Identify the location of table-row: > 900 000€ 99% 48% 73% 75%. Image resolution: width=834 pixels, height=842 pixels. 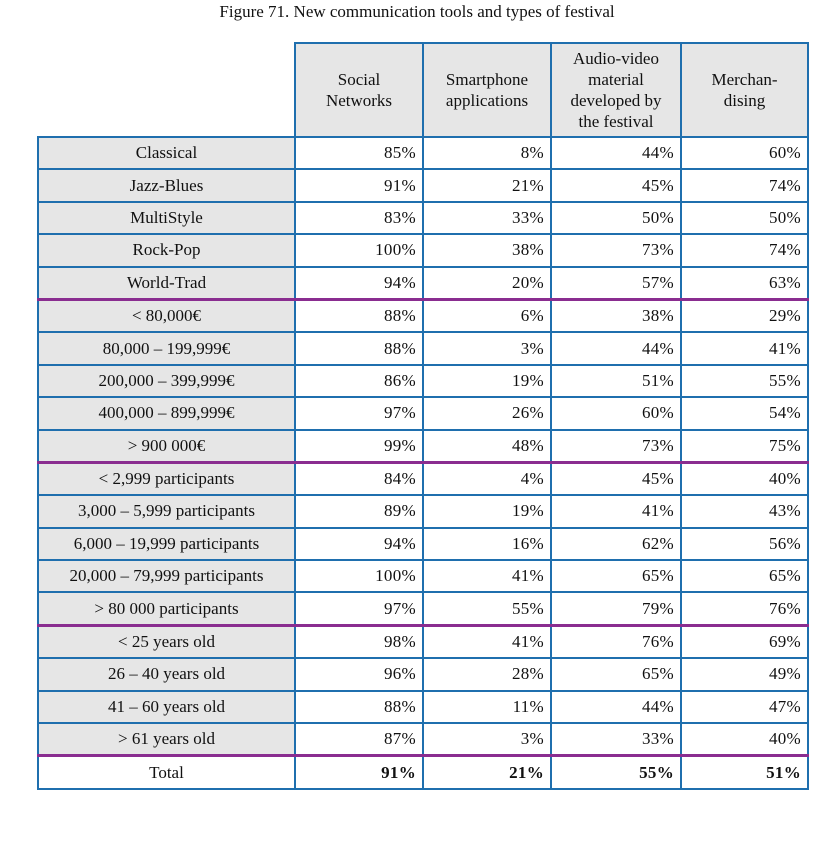
(423, 446).